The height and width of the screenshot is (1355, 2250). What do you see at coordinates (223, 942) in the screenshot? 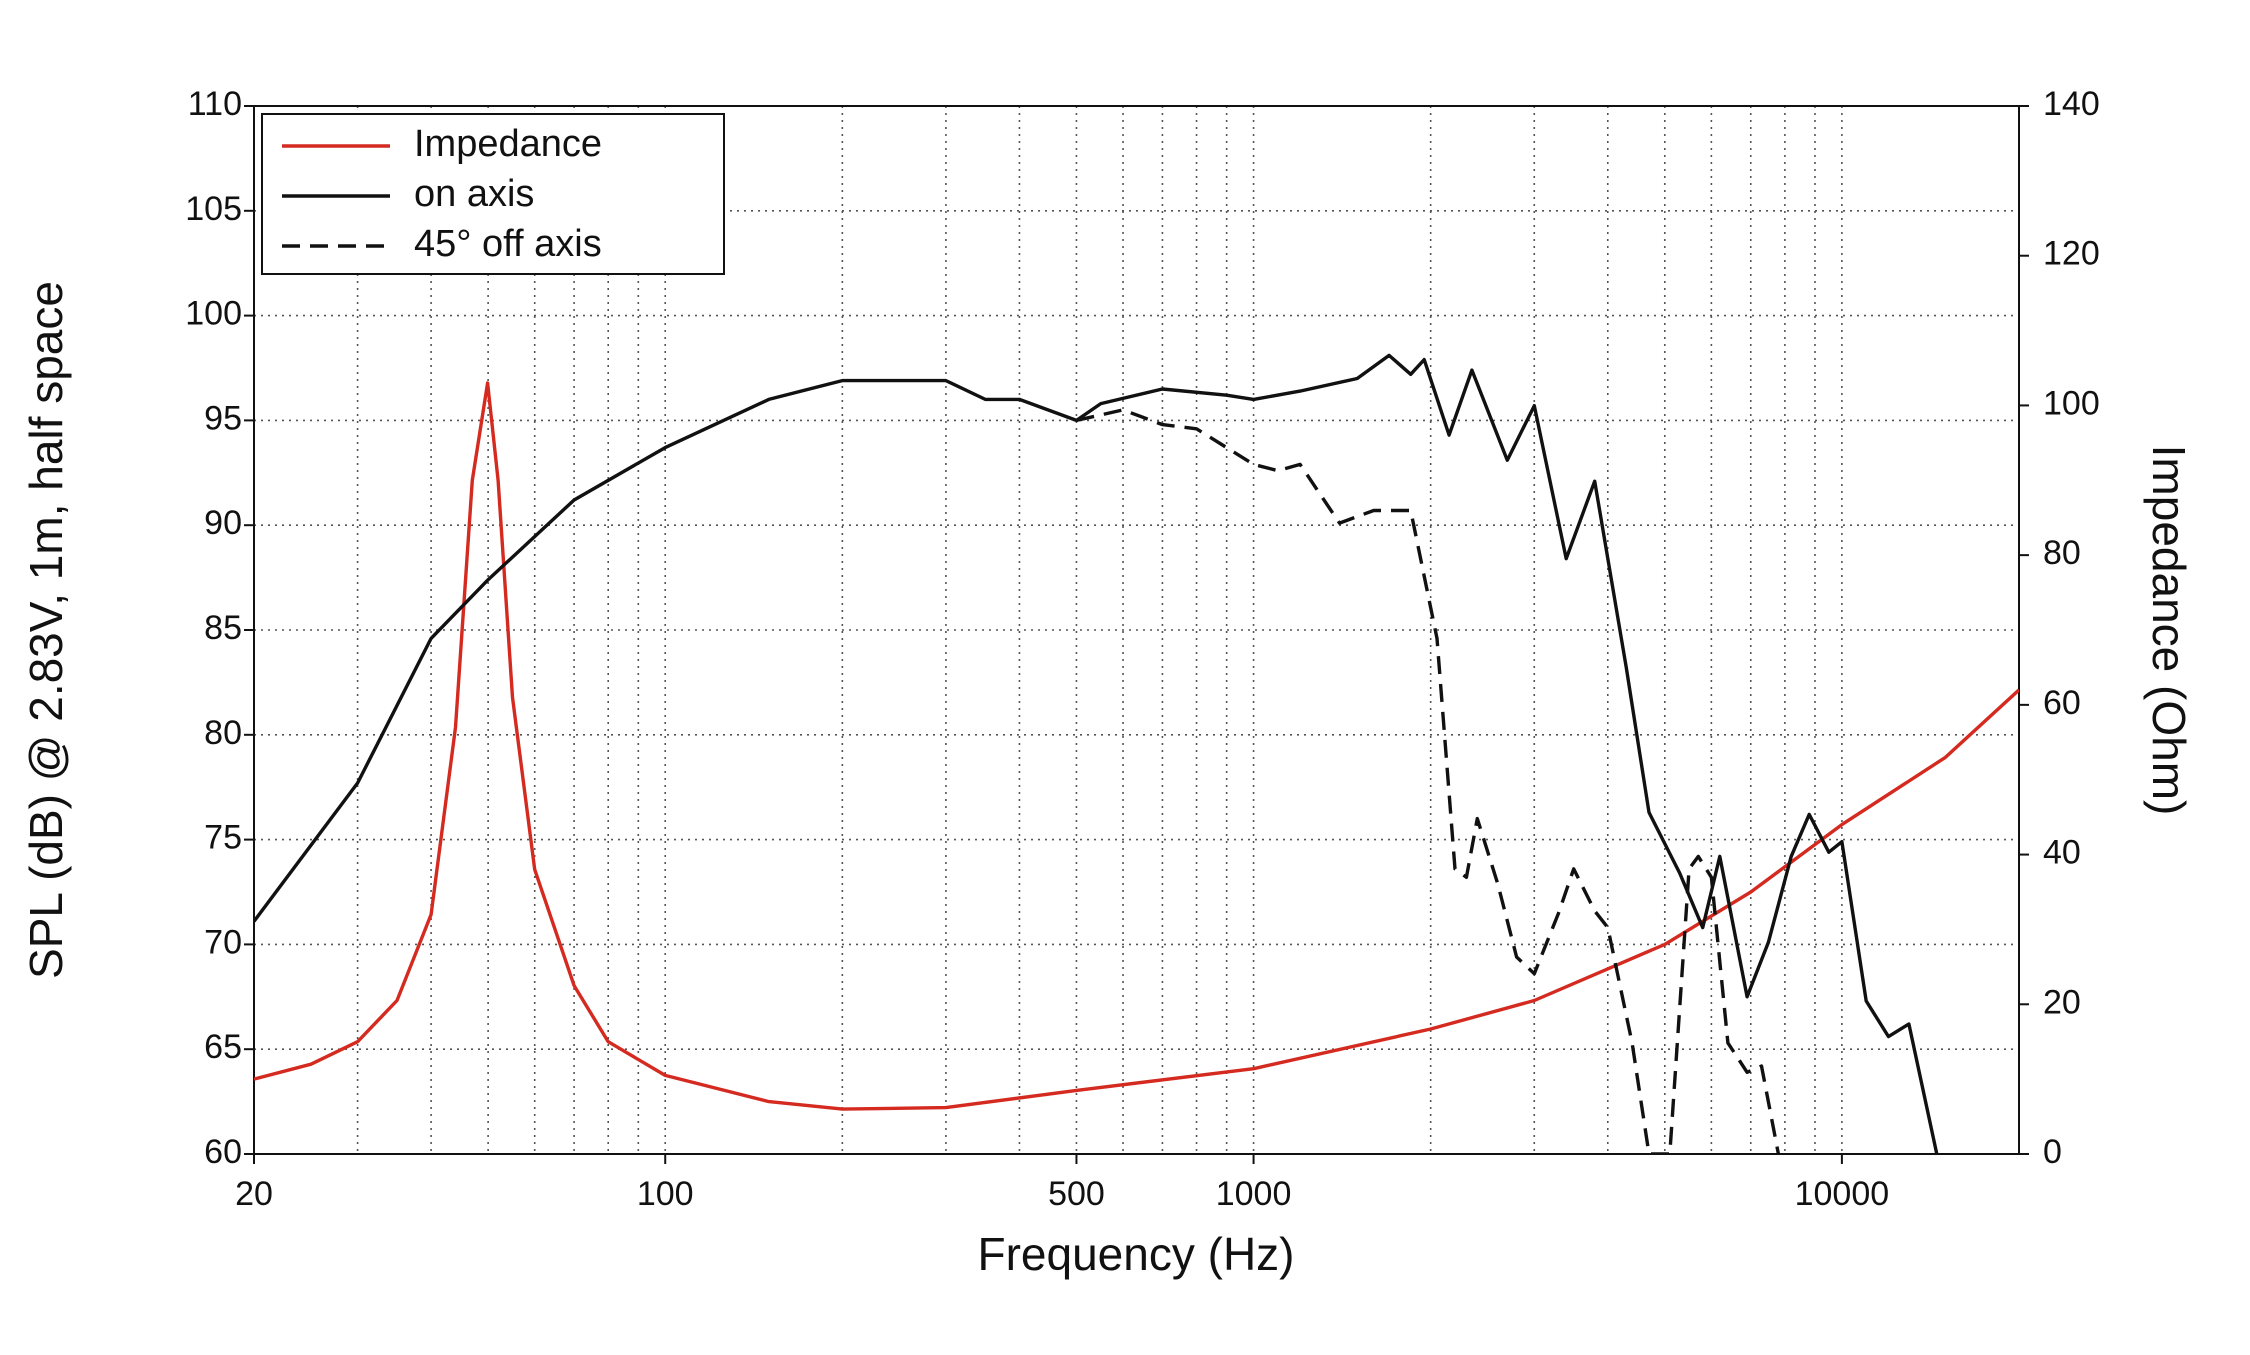
I see `y-tick-label: 70` at bounding box center [223, 942].